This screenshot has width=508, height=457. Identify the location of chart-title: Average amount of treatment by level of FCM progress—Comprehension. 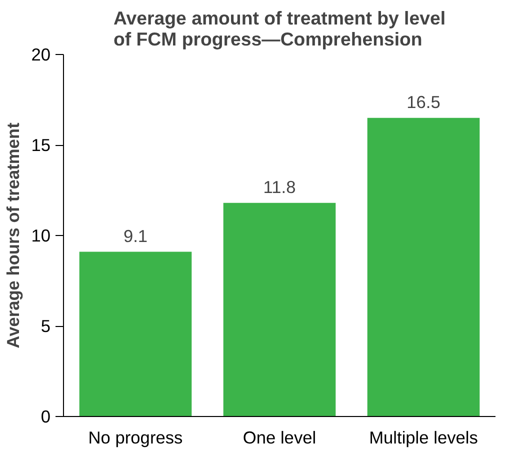
(279, 29).